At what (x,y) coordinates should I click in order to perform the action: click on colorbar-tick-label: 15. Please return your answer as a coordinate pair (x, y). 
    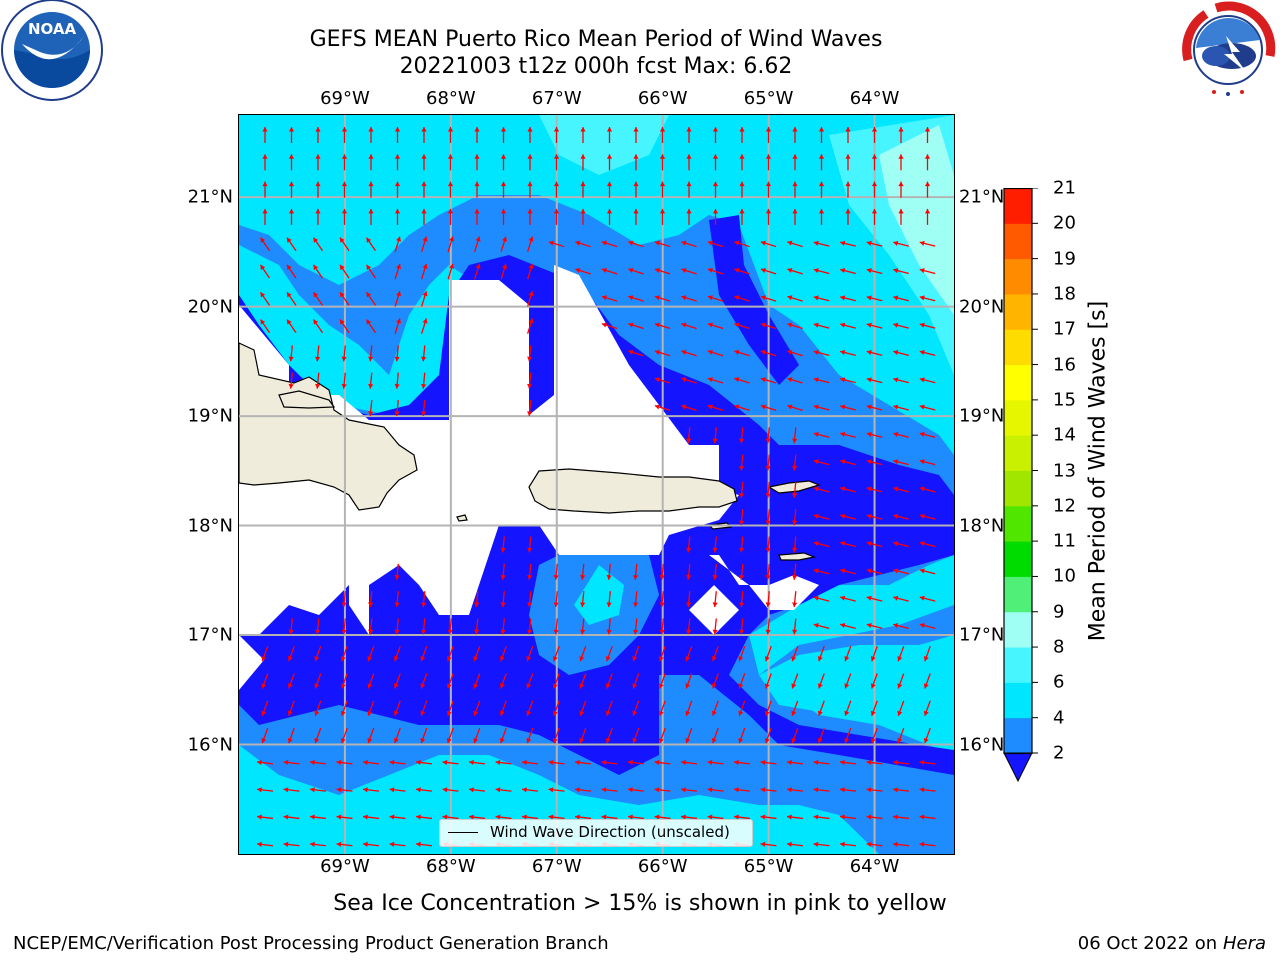
    Looking at the image, I should click on (1064, 400).